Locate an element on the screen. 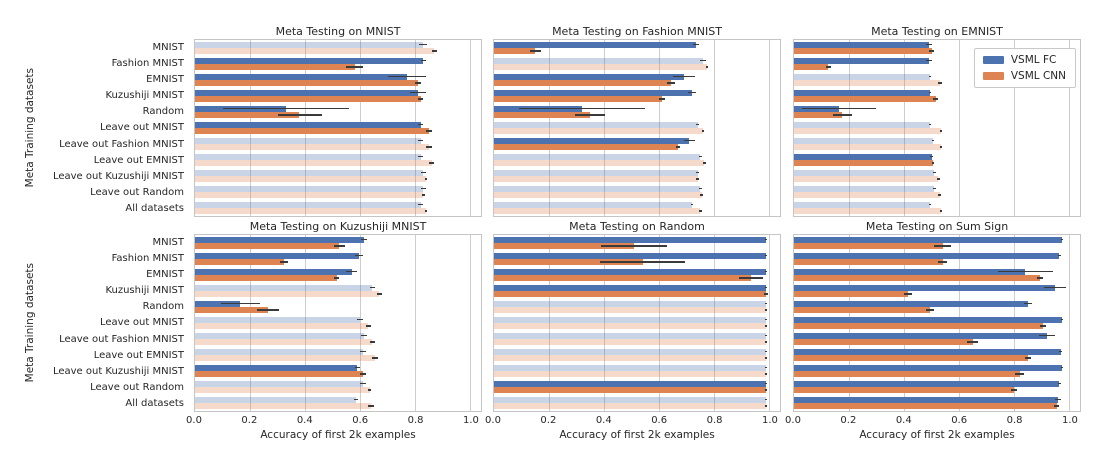 The height and width of the screenshot is (468, 1107). subplot-title: Meta Testing on Sum Sign is located at coordinates (937, 226).